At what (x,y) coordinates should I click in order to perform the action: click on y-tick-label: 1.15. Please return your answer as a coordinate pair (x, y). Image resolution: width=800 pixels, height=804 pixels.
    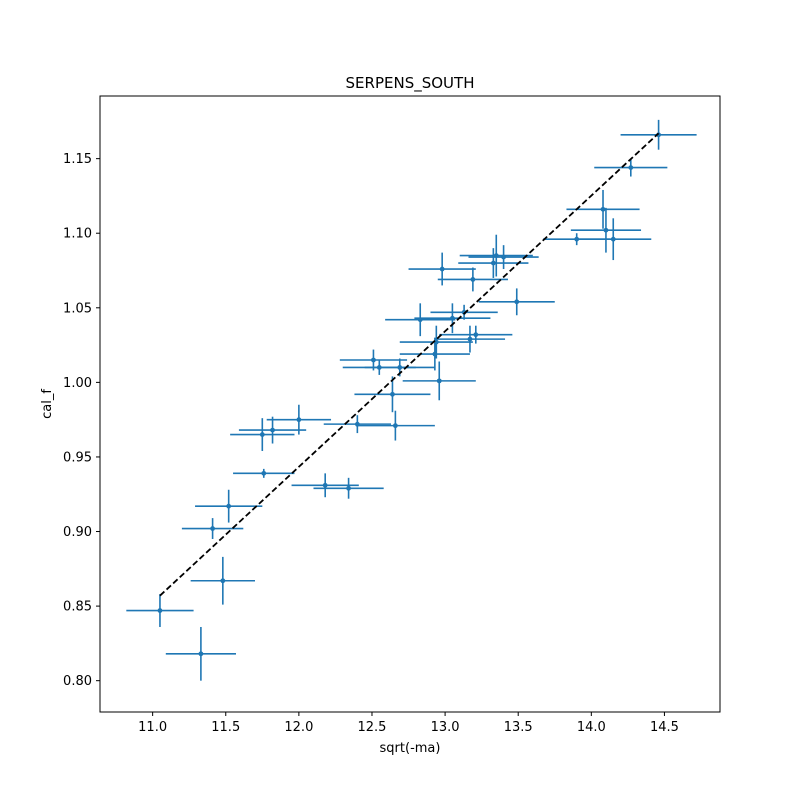
    Looking at the image, I should click on (77, 159).